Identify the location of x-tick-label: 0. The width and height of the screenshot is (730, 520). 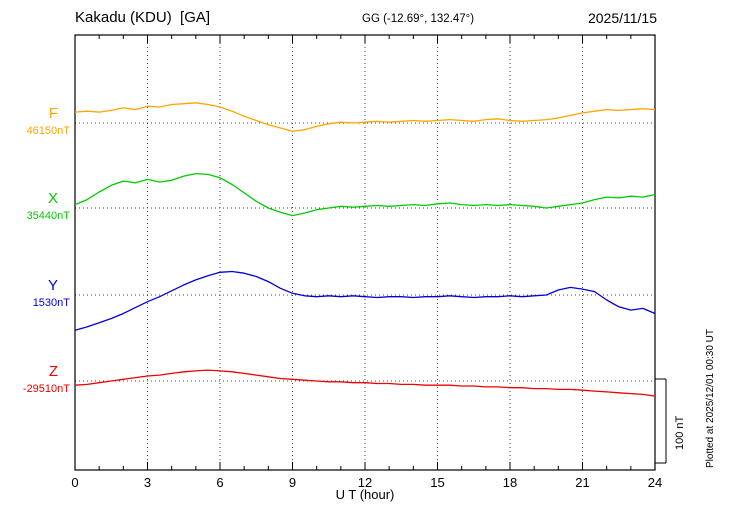
(74, 482).